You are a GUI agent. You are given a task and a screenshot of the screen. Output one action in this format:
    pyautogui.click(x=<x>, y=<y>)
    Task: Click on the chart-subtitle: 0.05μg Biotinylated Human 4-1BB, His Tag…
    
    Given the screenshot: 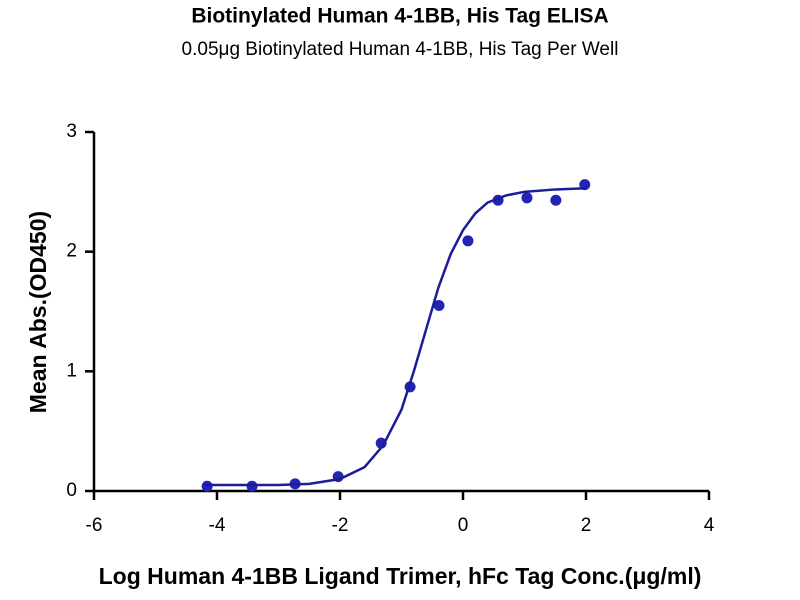 What is the action you would take?
    pyautogui.click(x=400, y=49)
    